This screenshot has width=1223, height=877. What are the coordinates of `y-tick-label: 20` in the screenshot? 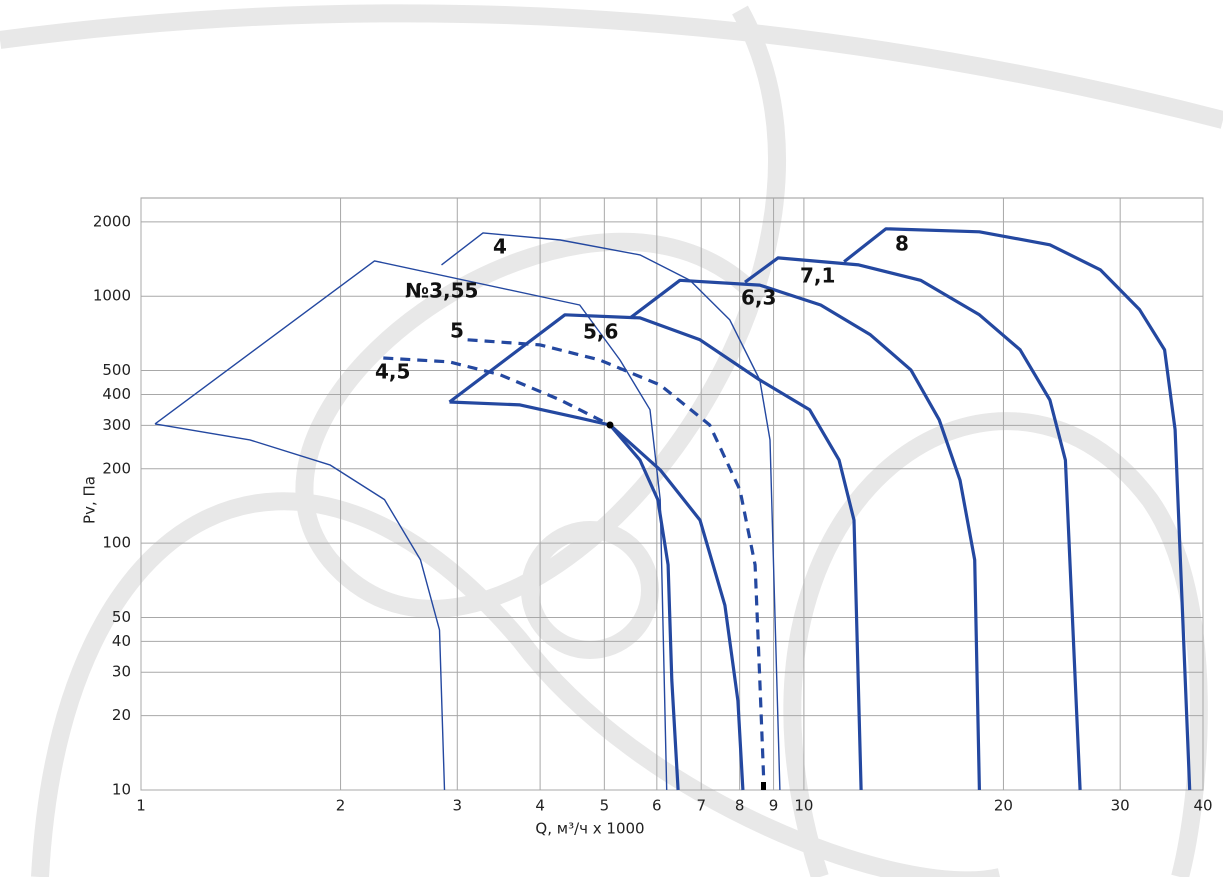 It's located at (121, 715).